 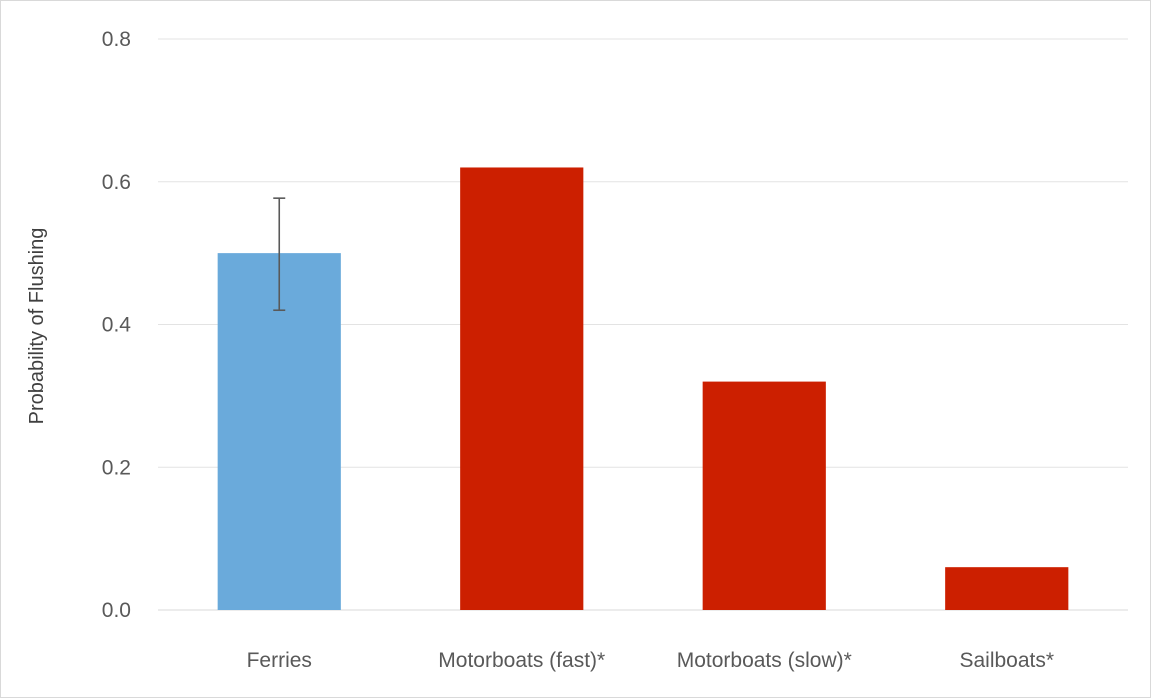 What do you see at coordinates (1006, 660) in the screenshot?
I see `x-tick-label: Sailboats*` at bounding box center [1006, 660].